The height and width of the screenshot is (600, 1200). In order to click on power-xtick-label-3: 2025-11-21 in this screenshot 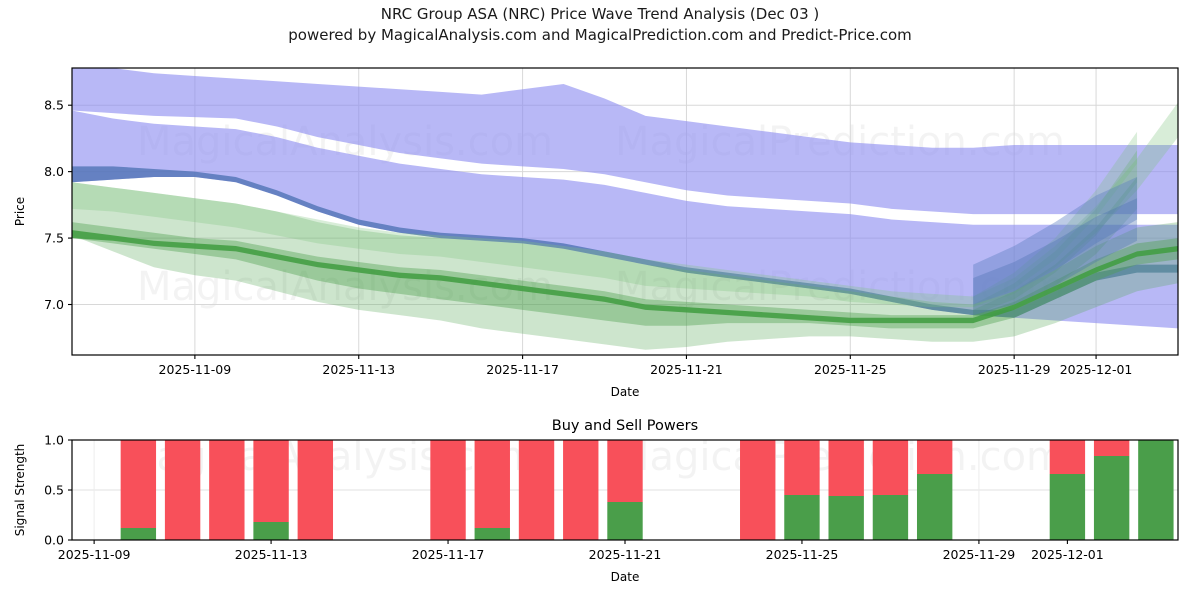, I will do `click(625, 554)`.